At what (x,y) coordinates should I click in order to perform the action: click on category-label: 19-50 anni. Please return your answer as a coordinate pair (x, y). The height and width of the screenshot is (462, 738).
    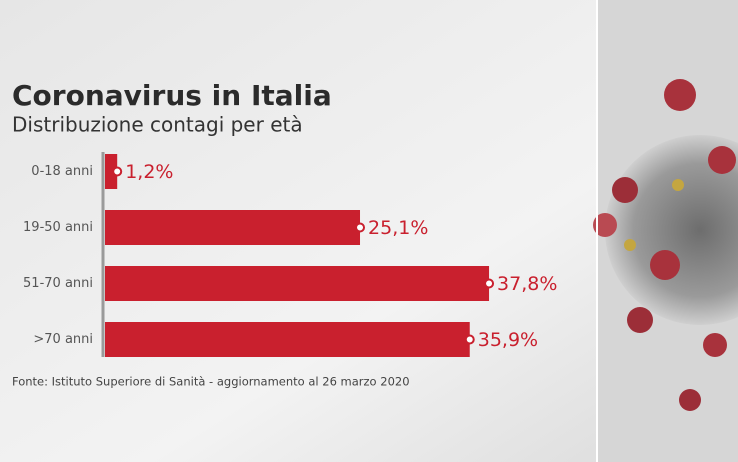
    Looking at the image, I should click on (58, 227).